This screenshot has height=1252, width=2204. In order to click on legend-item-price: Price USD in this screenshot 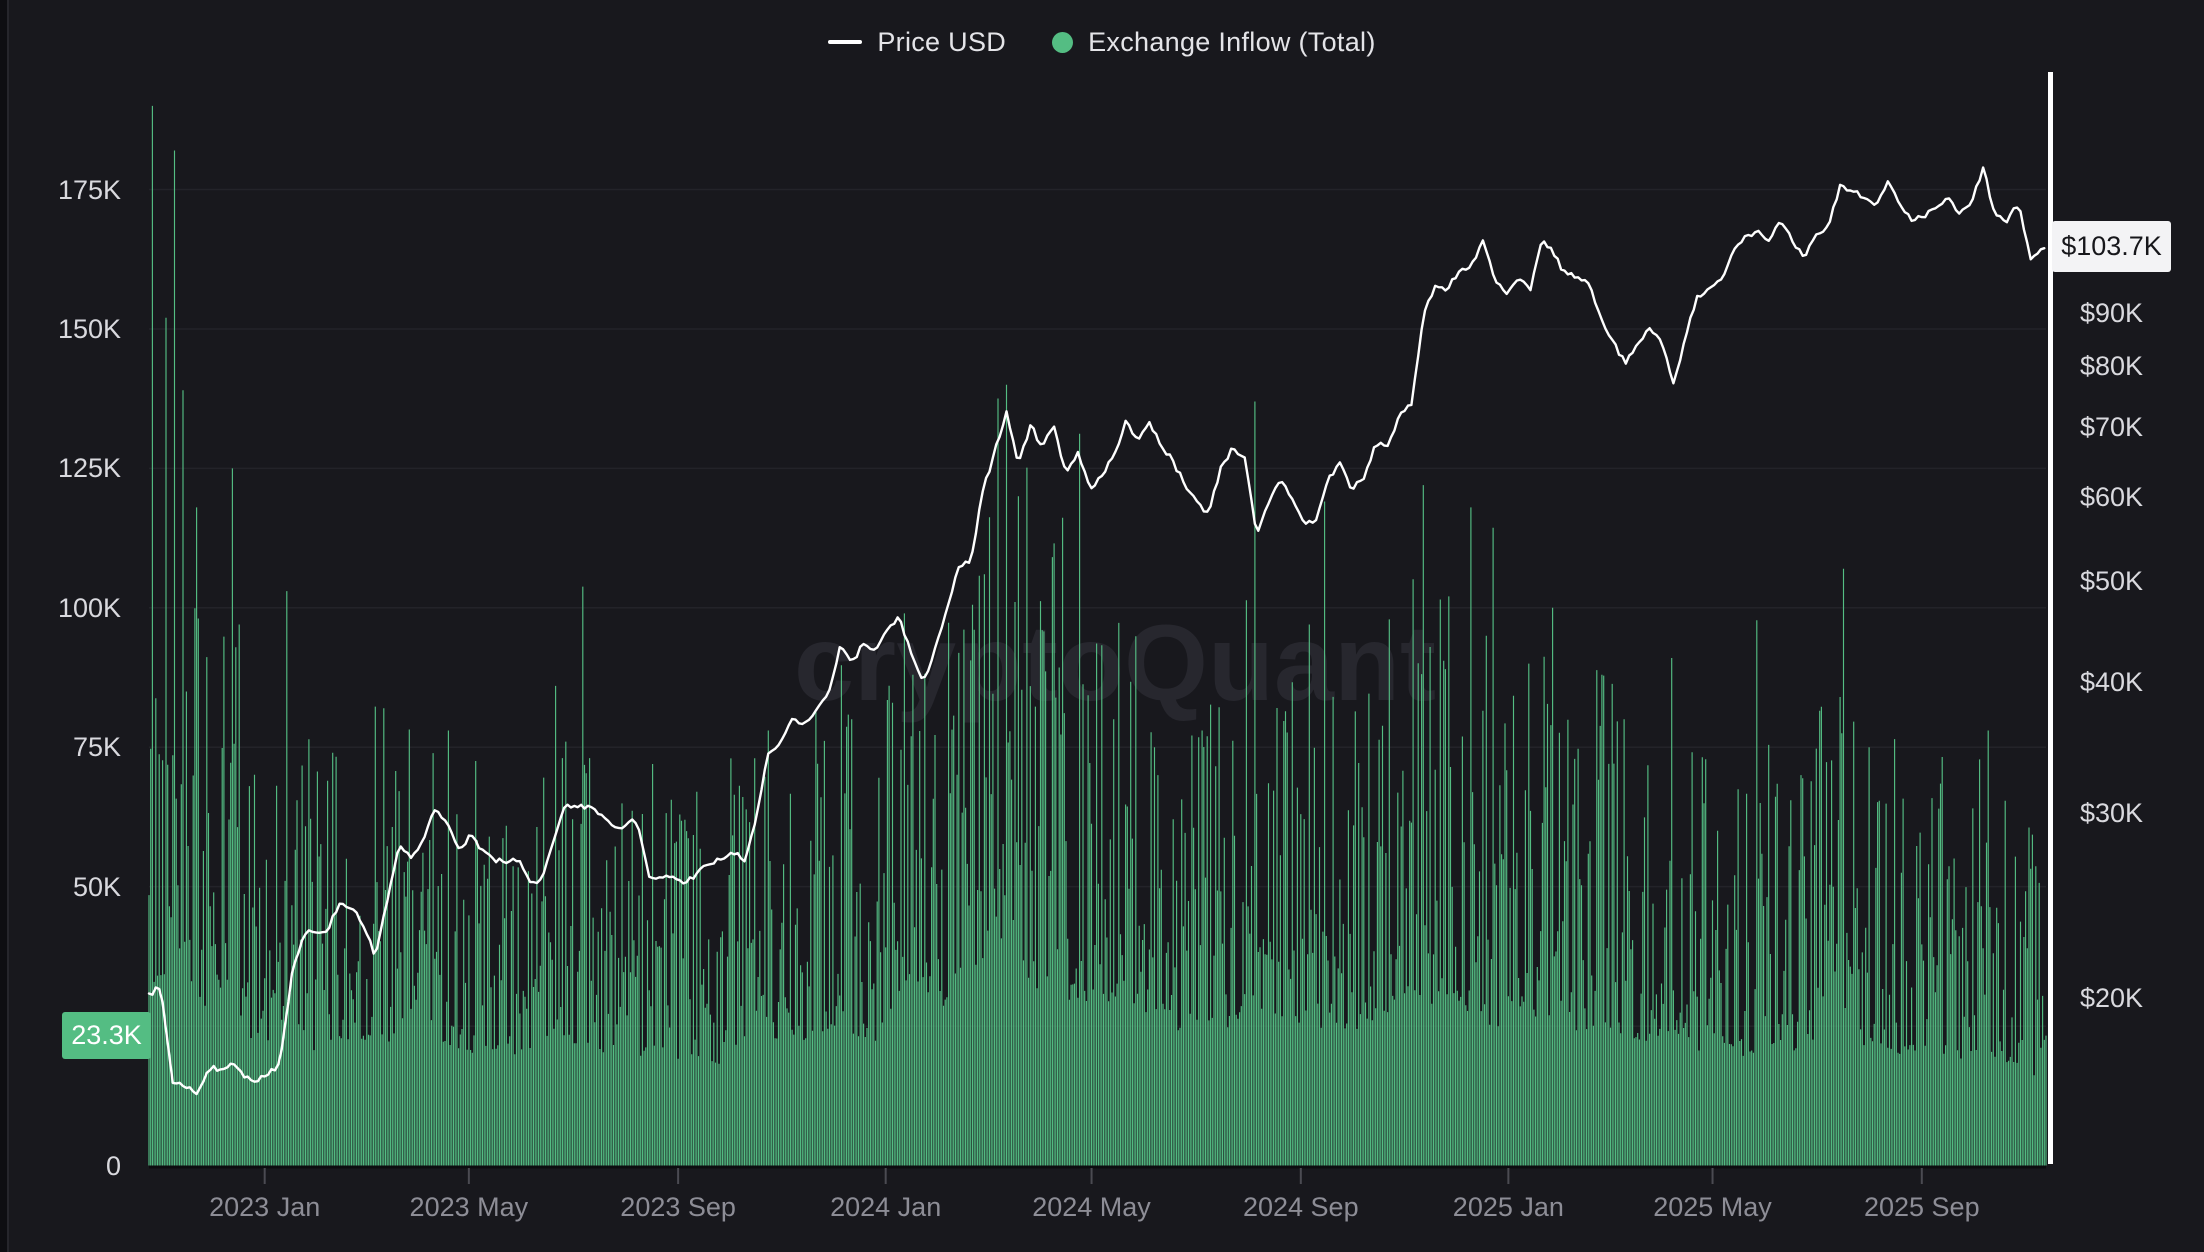, I will do `click(917, 42)`.